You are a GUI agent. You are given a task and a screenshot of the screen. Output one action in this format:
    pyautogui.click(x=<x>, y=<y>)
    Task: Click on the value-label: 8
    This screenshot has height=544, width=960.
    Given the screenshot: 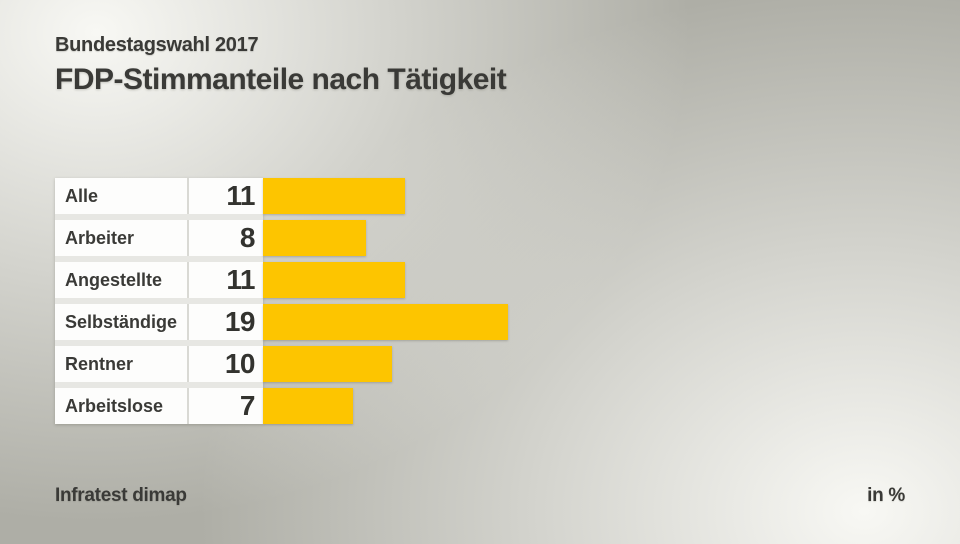 What is the action you would take?
    pyautogui.click(x=226, y=238)
    